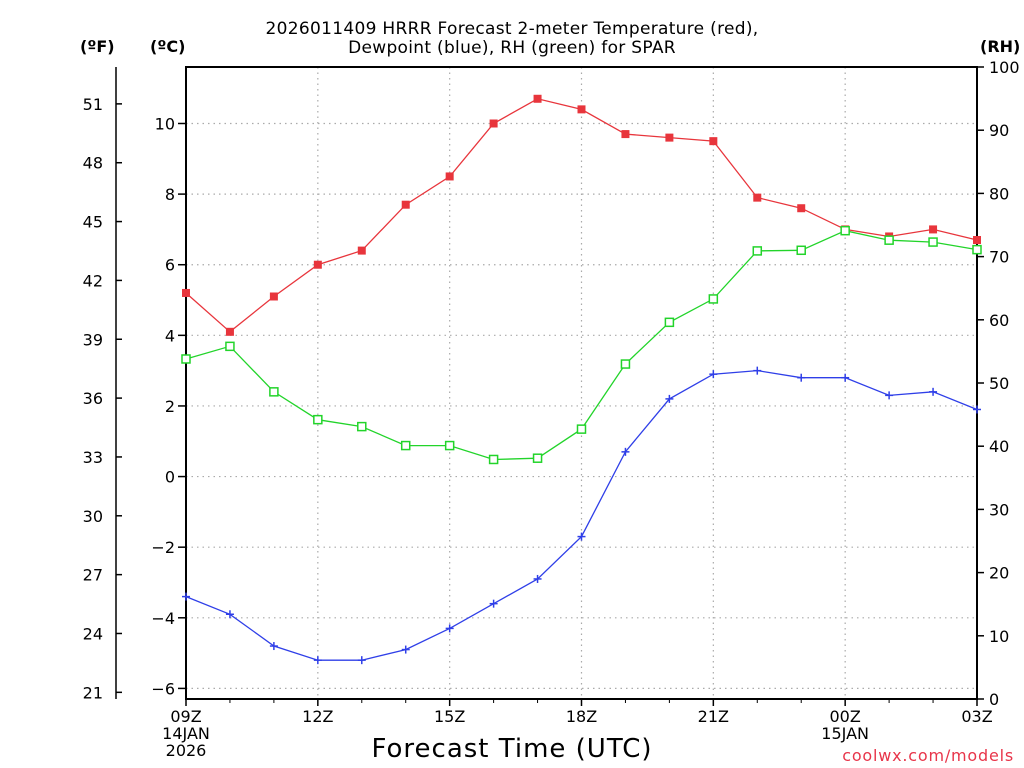 The height and width of the screenshot is (768, 1024). What do you see at coordinates (845, 716) in the screenshot?
I see `x-tick-label: 00Z` at bounding box center [845, 716].